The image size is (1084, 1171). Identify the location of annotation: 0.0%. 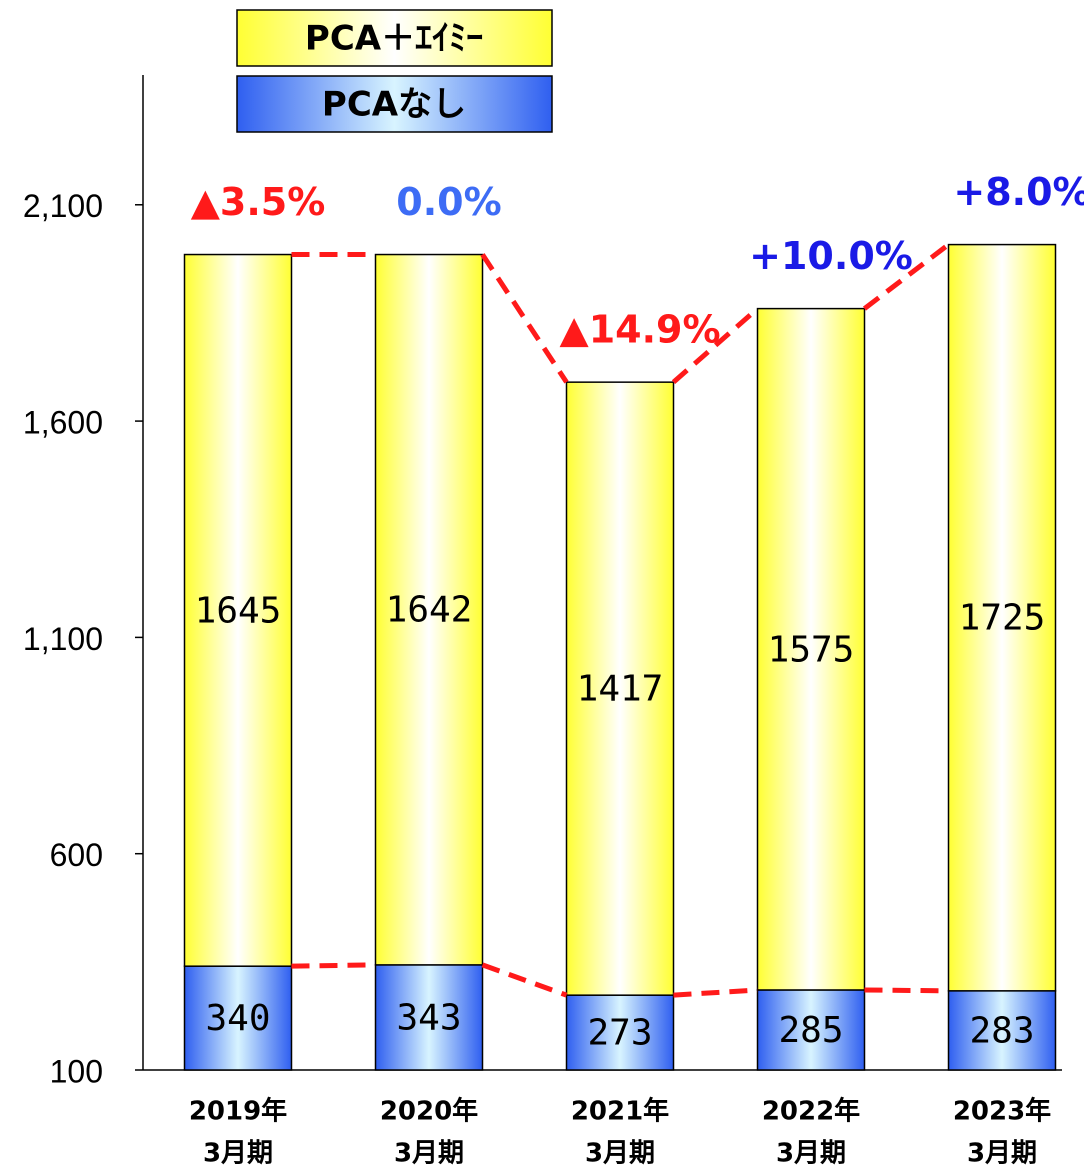
(448, 202).